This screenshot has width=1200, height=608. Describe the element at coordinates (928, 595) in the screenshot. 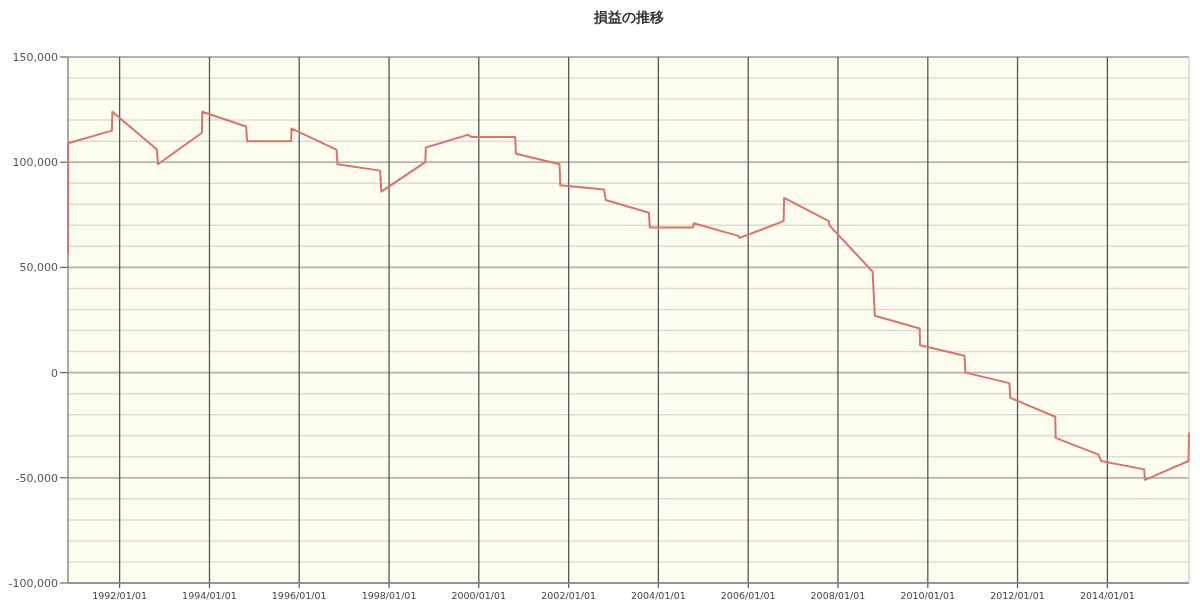

I see `x-tick-label: 2010/01/01` at that location.